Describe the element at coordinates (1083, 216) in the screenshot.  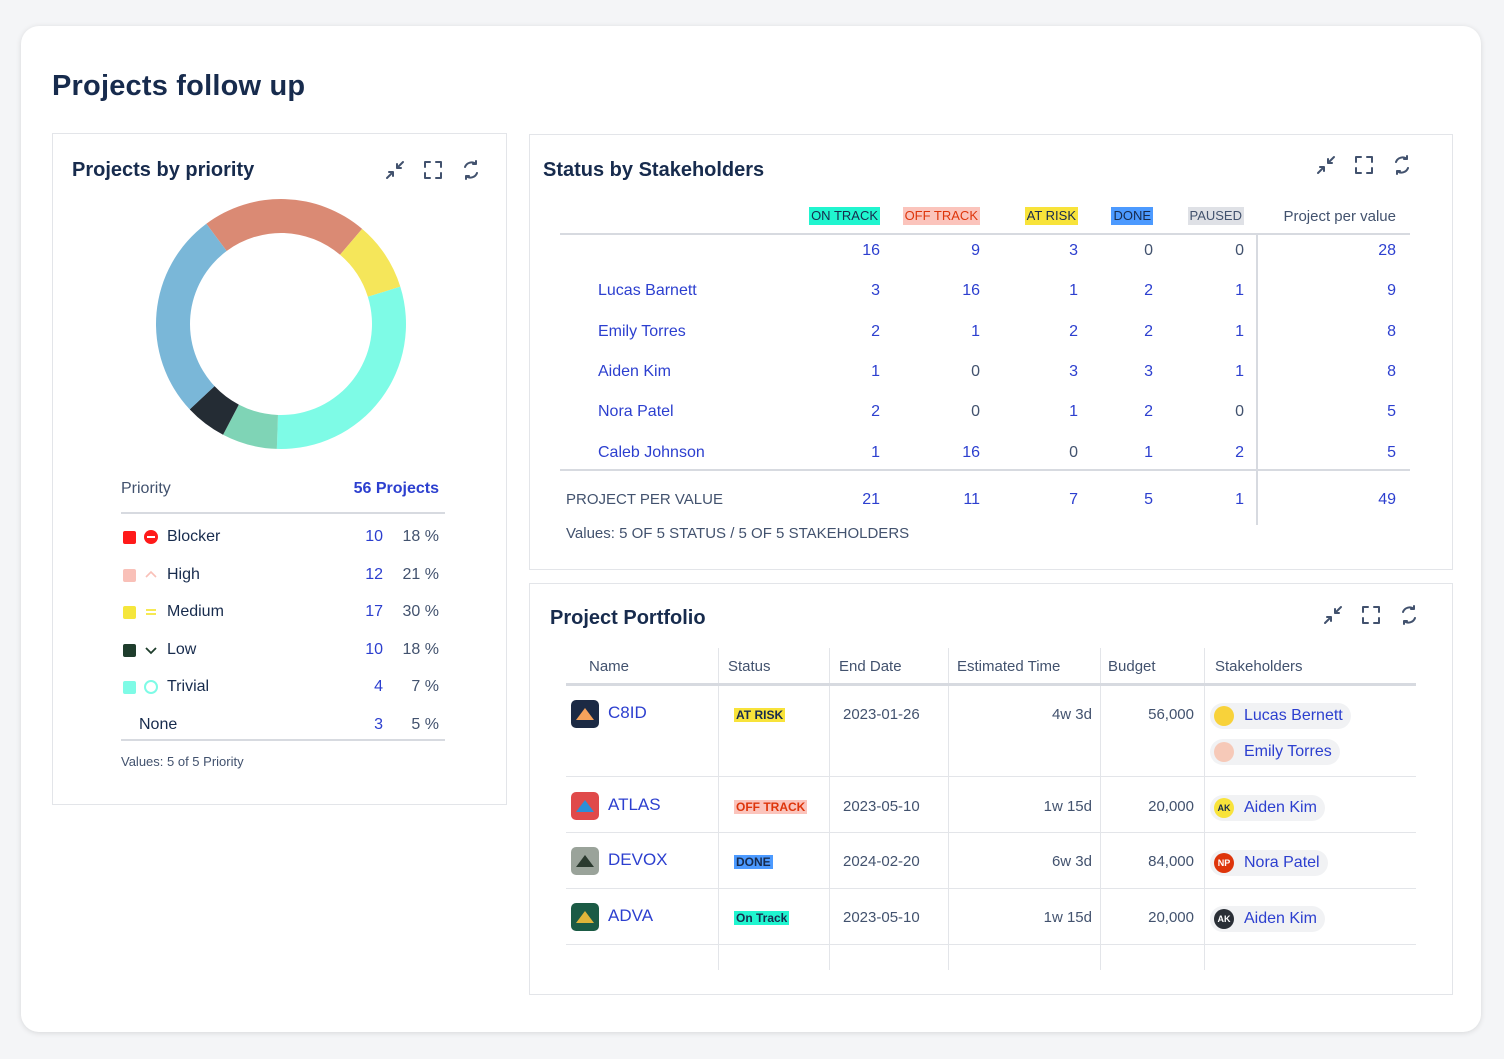
I see `status-header-done: DONE` at that location.